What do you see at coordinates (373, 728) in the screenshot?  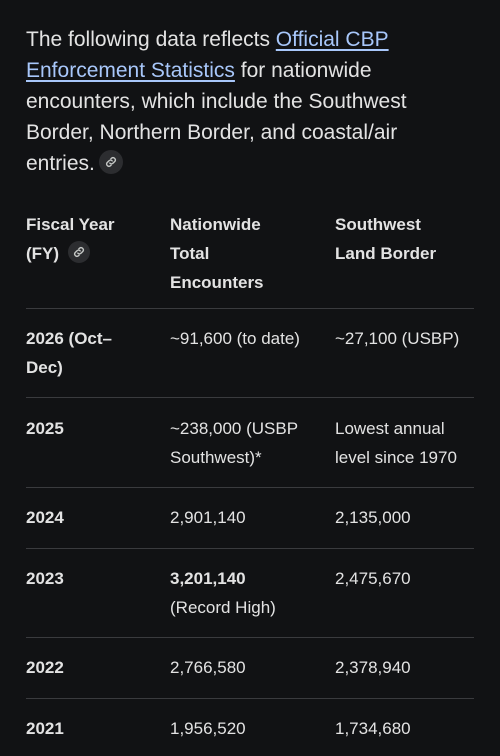 I see `row-2021-southwest: 1,734,680` at bounding box center [373, 728].